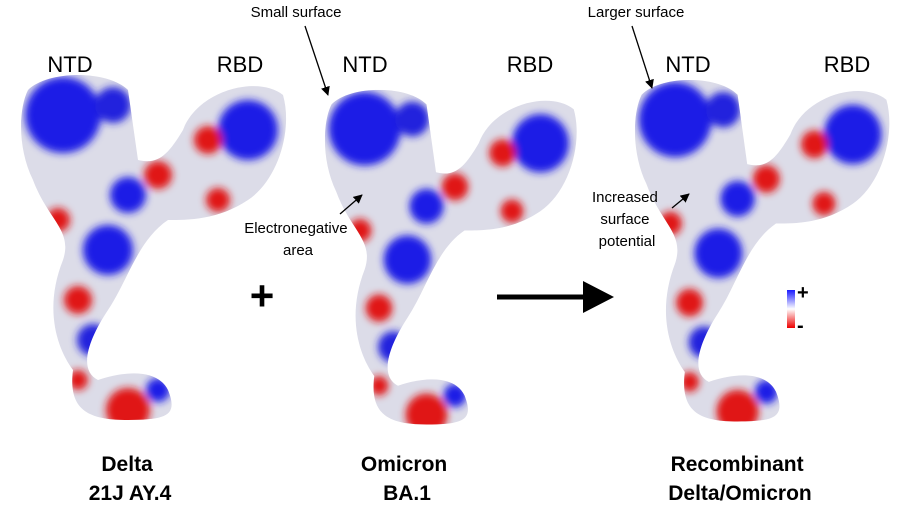  Describe the element at coordinates (791, 309) in the screenshot. I see `legend-colorbar` at that location.